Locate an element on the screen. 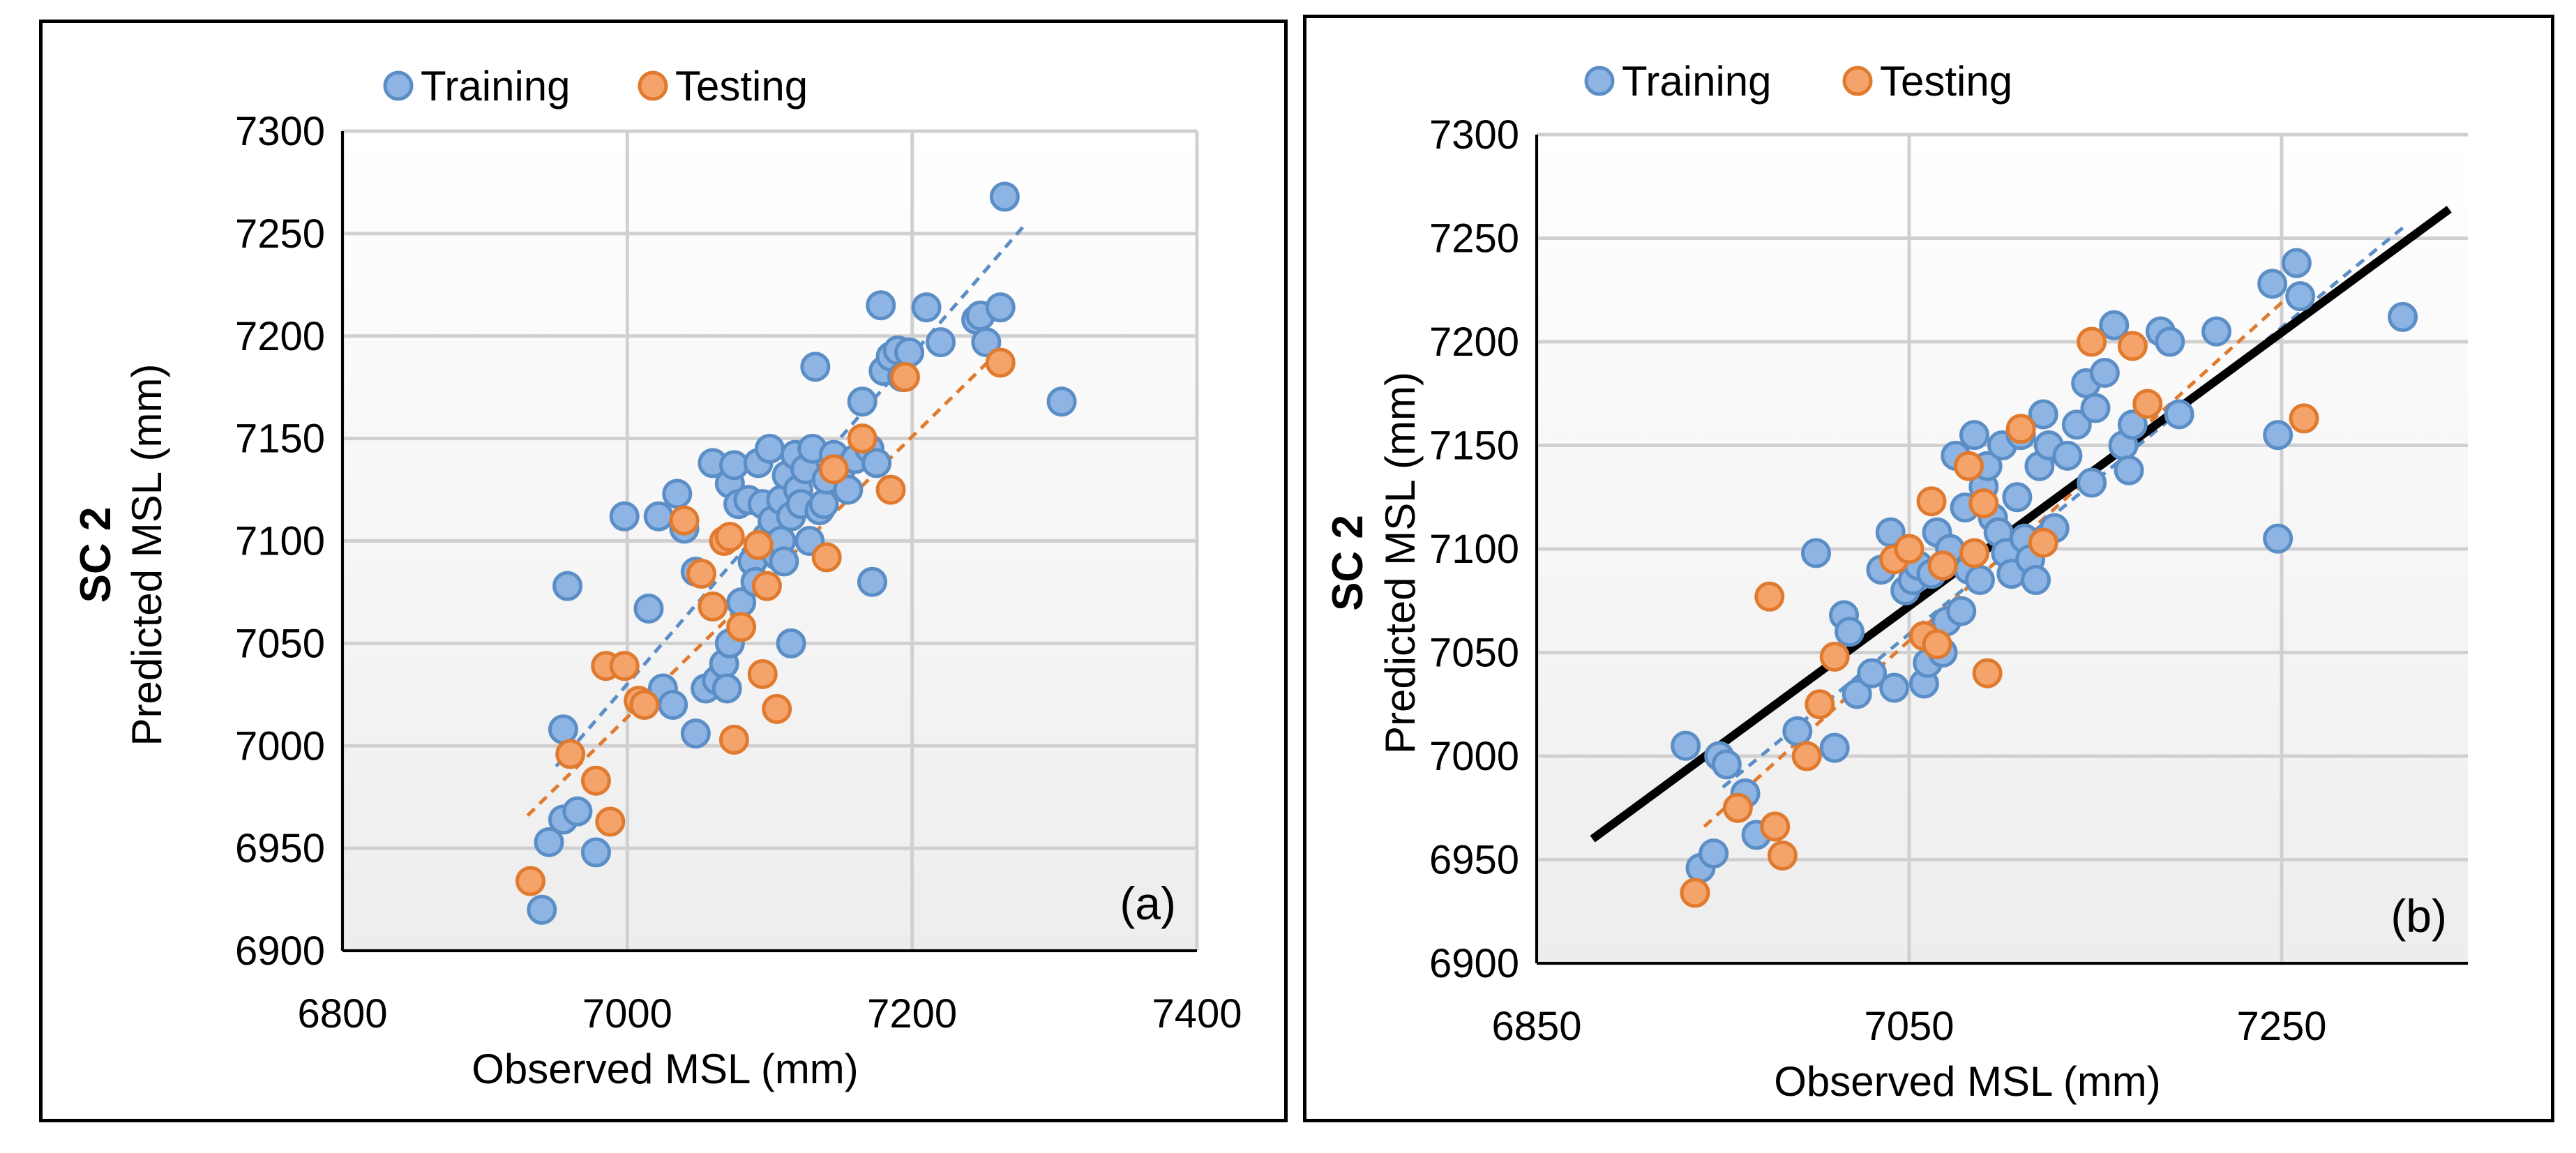  legend-label-training: Training is located at coordinates (496, 87).